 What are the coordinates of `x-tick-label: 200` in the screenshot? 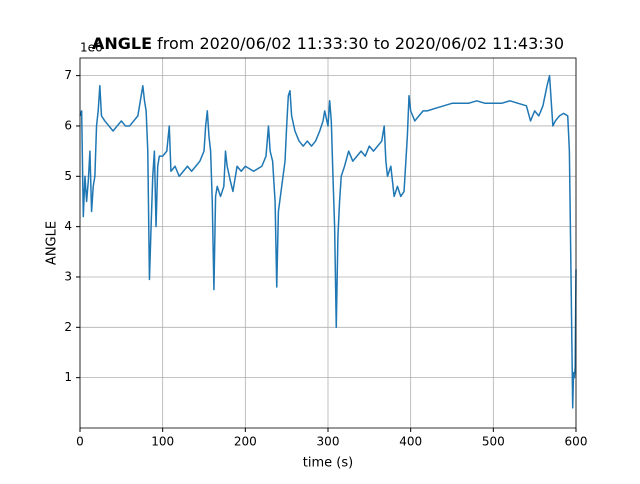 It's located at (245, 442).